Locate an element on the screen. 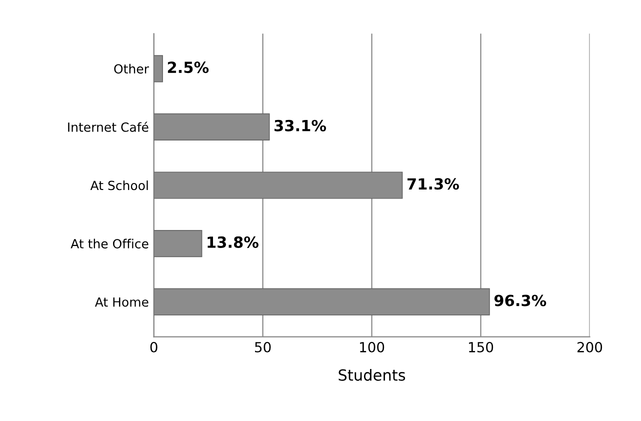 Image resolution: width=641 pixels, height=421 pixels. y-tick-label: At Home is located at coordinates (121, 302).